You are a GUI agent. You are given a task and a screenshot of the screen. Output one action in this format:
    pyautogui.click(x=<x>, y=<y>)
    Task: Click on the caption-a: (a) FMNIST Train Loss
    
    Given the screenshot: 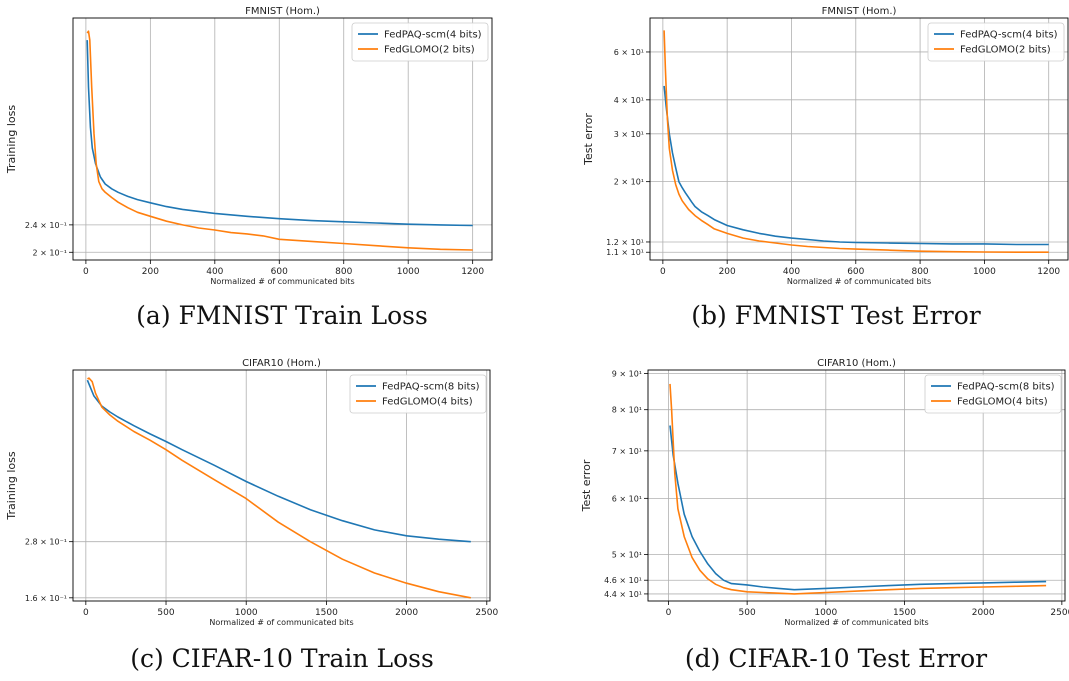 What is the action you would take?
    pyautogui.click(x=282, y=315)
    